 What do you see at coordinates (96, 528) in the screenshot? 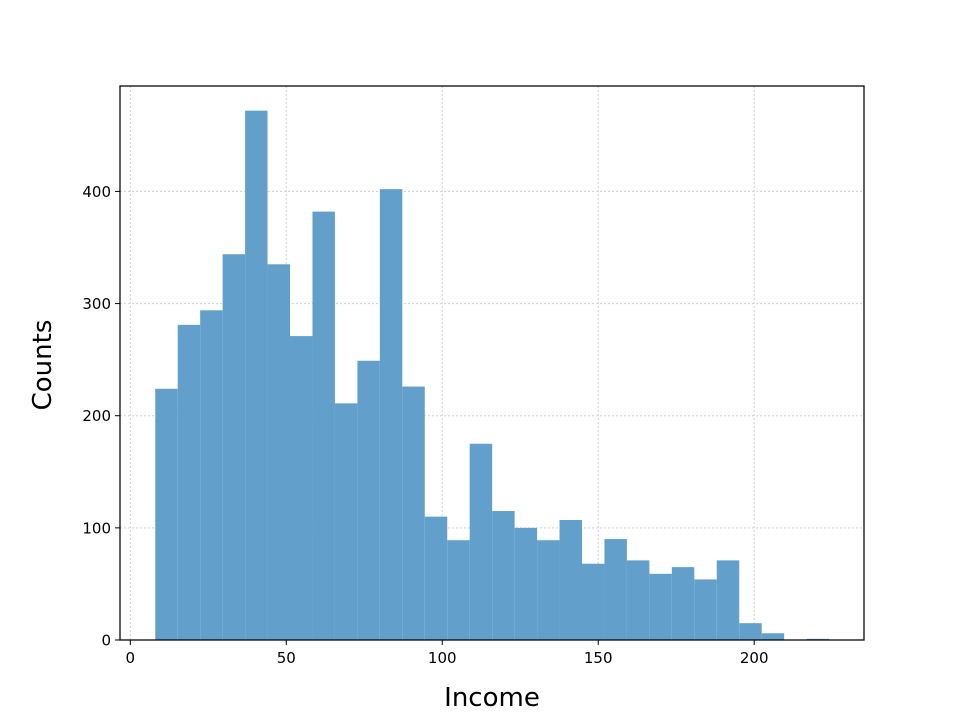
I see `y-tick-label: 100` at bounding box center [96, 528].